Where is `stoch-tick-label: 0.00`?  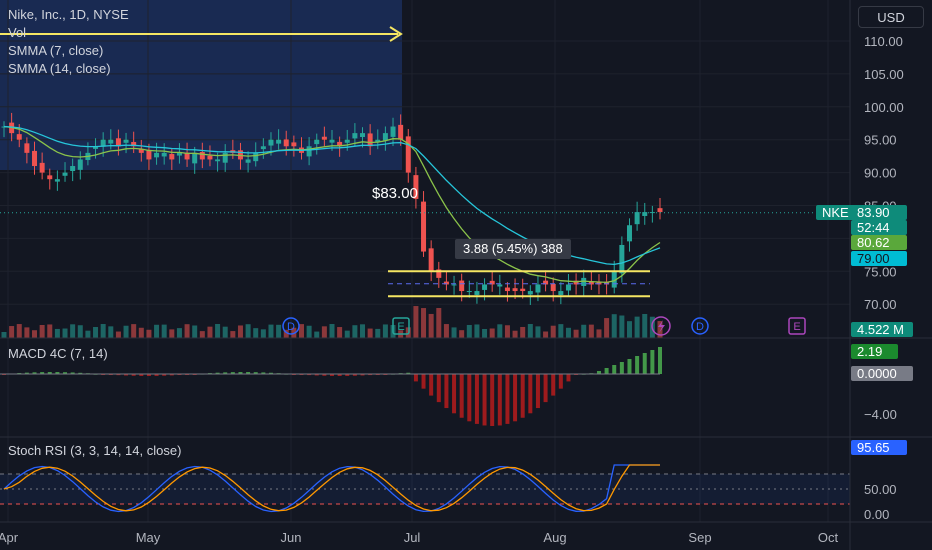
stoch-tick-label: 0.00 is located at coordinates (876, 514).